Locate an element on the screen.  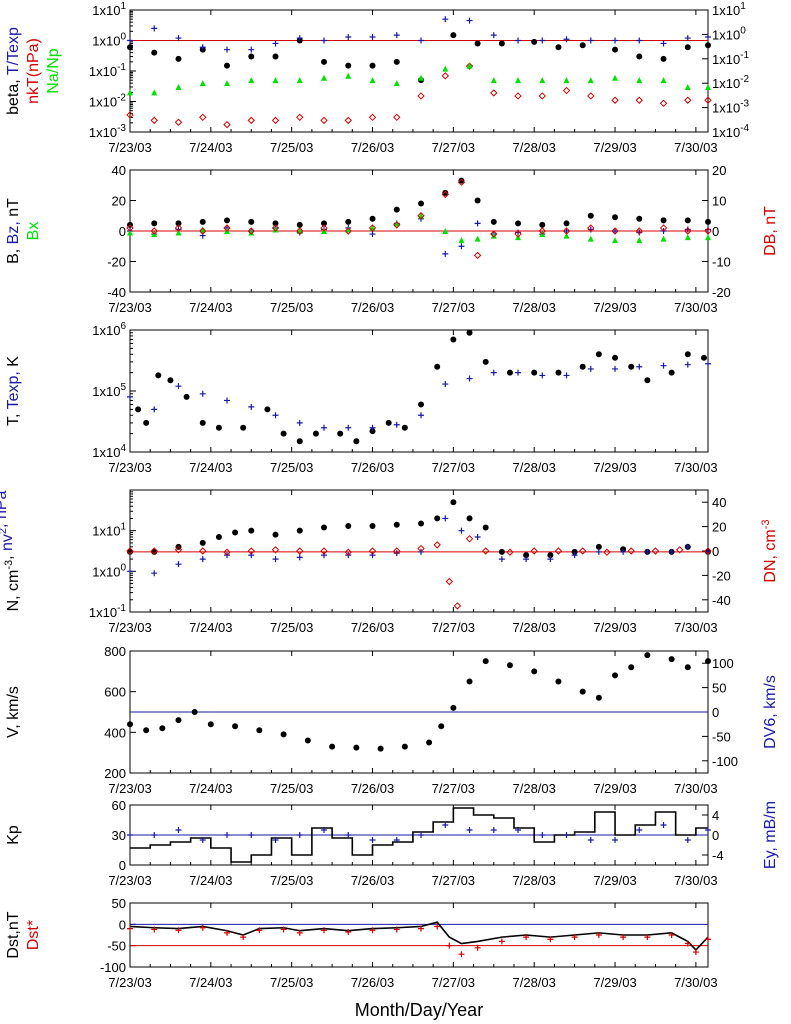
left-y-tick-label: 1x100 is located at coordinates (109, 570).